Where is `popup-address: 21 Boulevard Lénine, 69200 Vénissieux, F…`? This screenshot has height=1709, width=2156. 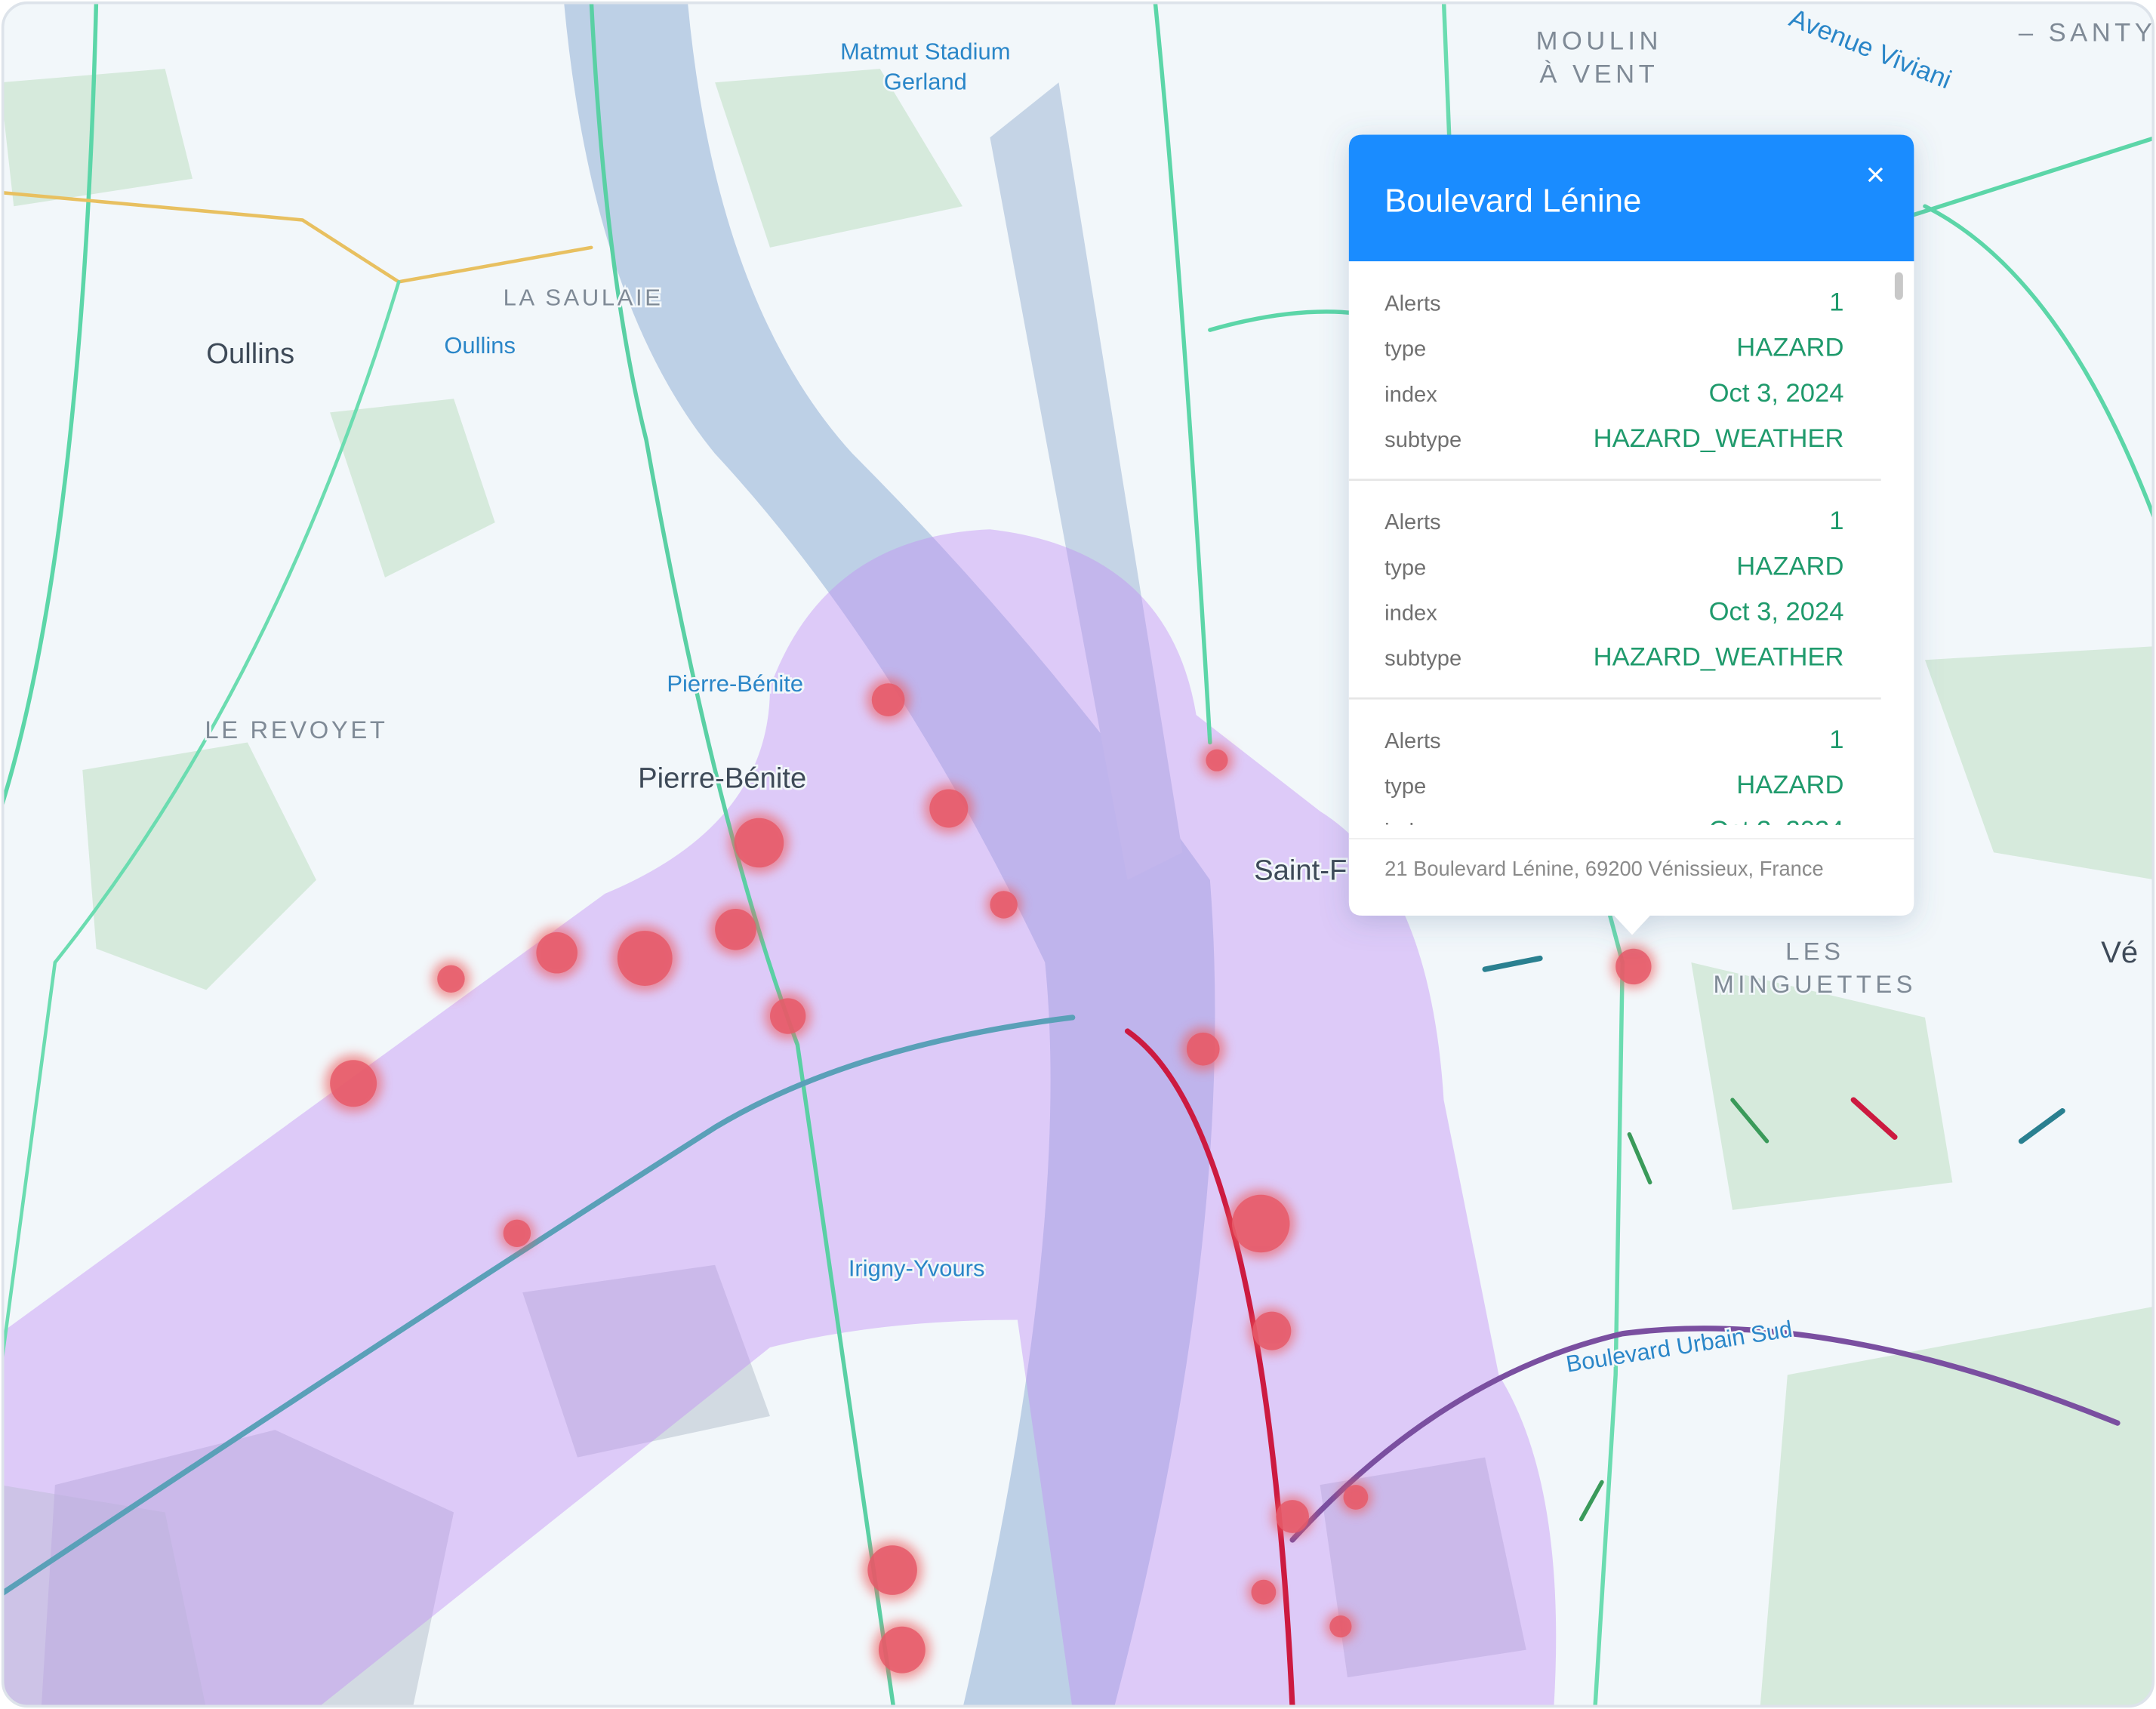
popup-address: 21 Boulevard Lénine, 69200 Vénissieux, F… is located at coordinates (1604, 868).